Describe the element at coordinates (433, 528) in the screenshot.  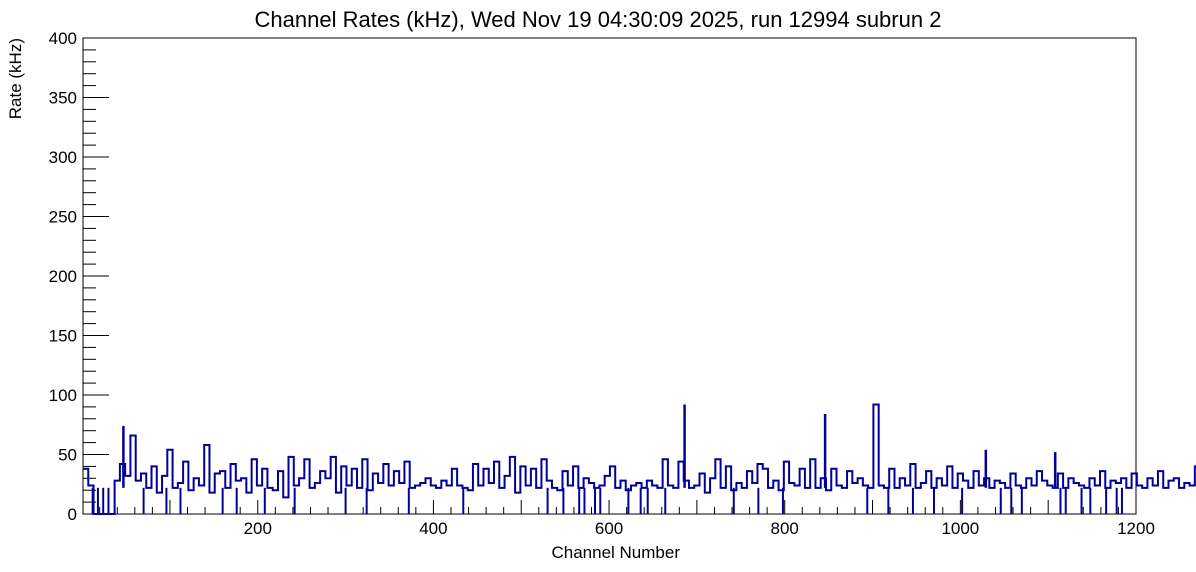
I see `x-tick-label: 400` at that location.